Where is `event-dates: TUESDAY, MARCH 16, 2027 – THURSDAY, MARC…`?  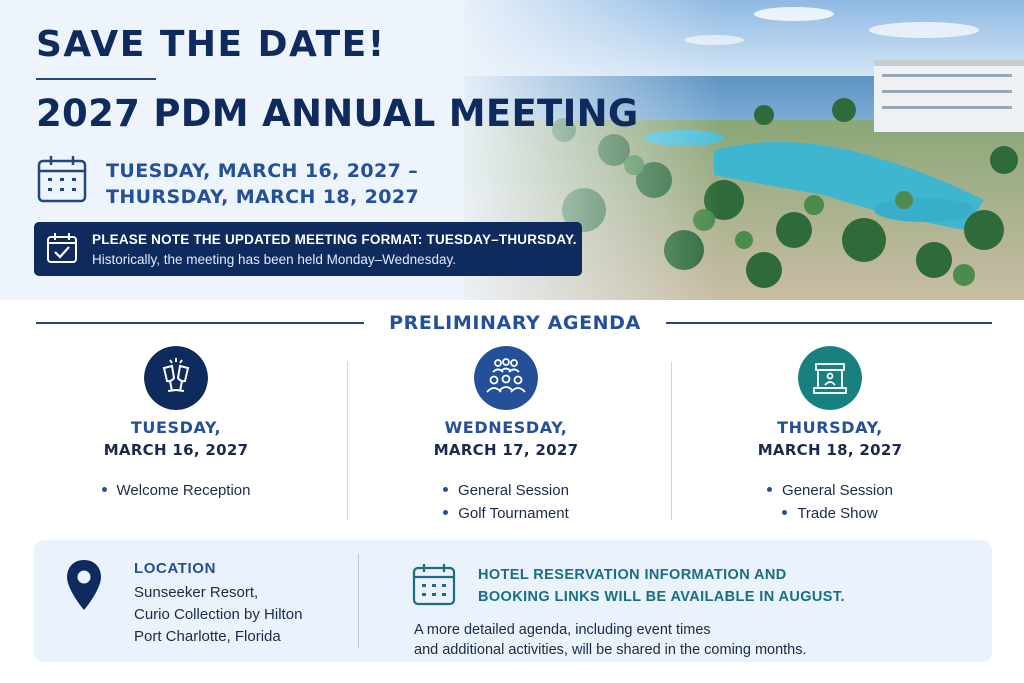 event-dates: TUESDAY, MARCH 16, 2027 – THURSDAY, MARC… is located at coordinates (262, 184).